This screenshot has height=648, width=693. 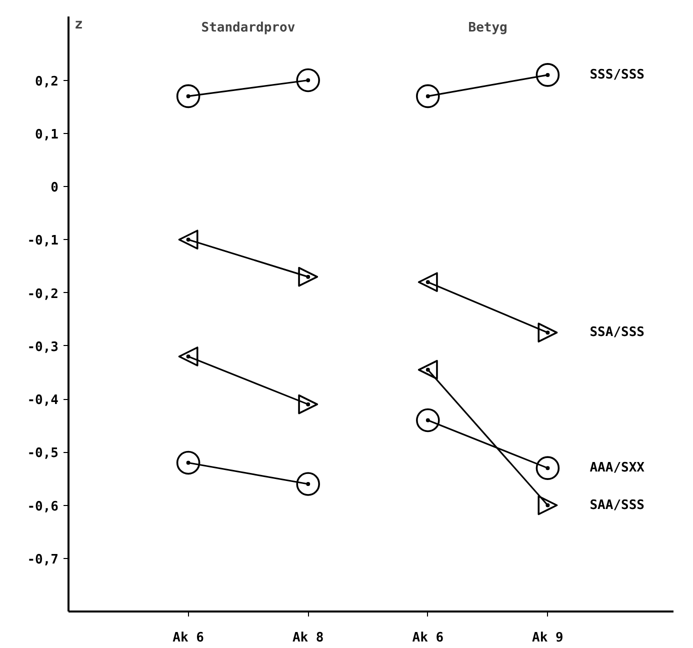 What do you see at coordinates (617, 74) in the screenshot?
I see `text: SSS/SSS` at bounding box center [617, 74].